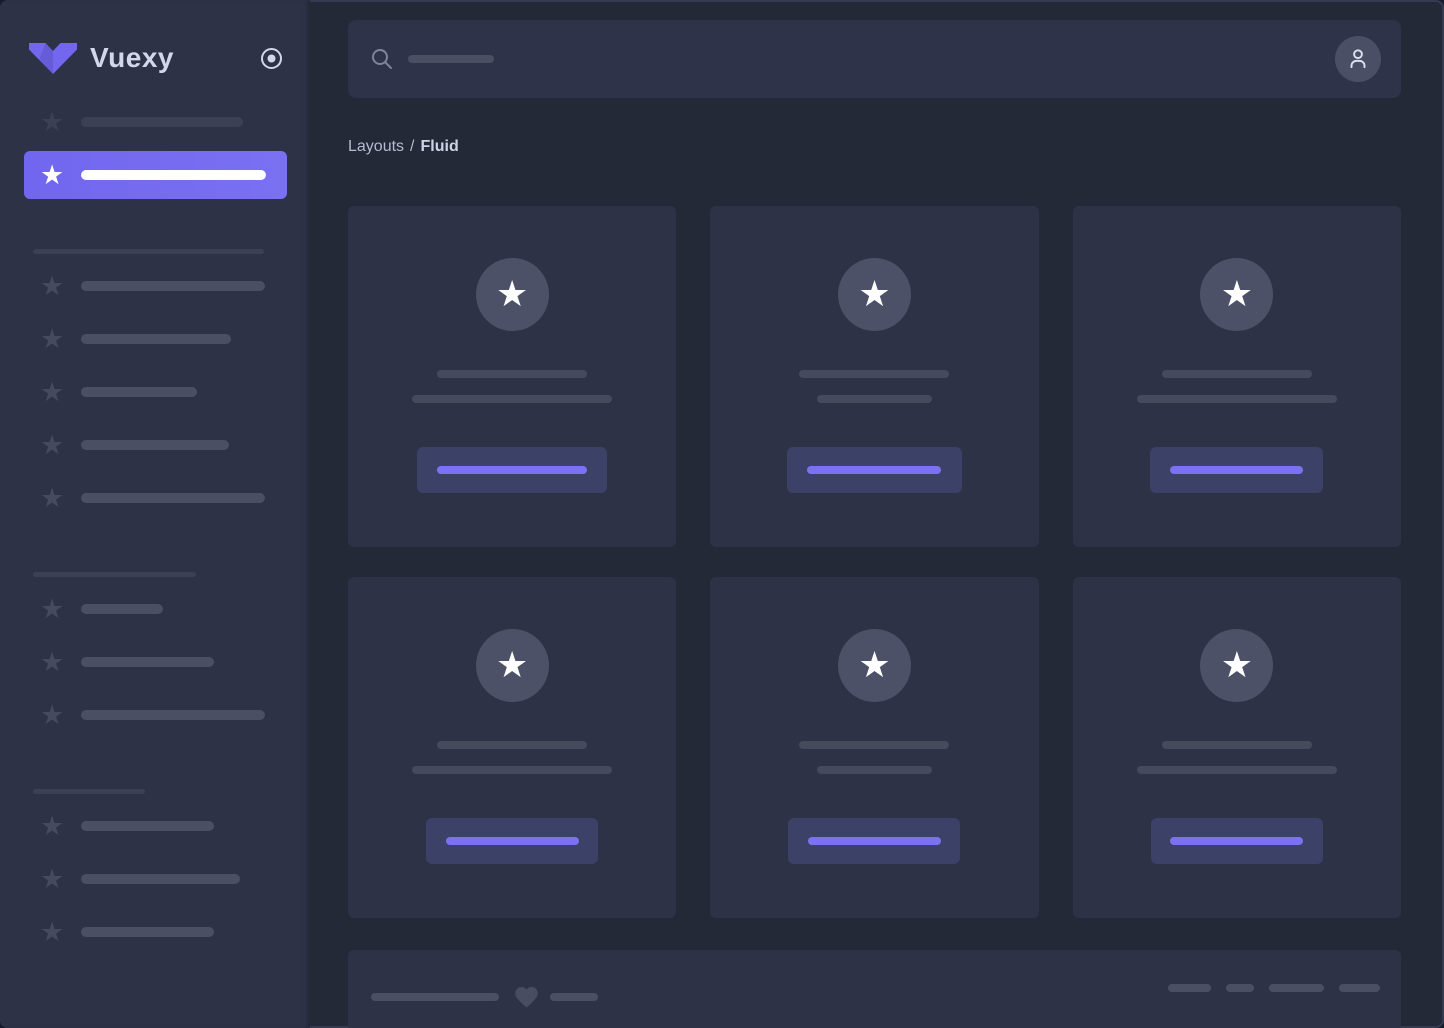  Describe the element at coordinates (155, 148) in the screenshot. I see `menu-section: ★ ★` at that location.